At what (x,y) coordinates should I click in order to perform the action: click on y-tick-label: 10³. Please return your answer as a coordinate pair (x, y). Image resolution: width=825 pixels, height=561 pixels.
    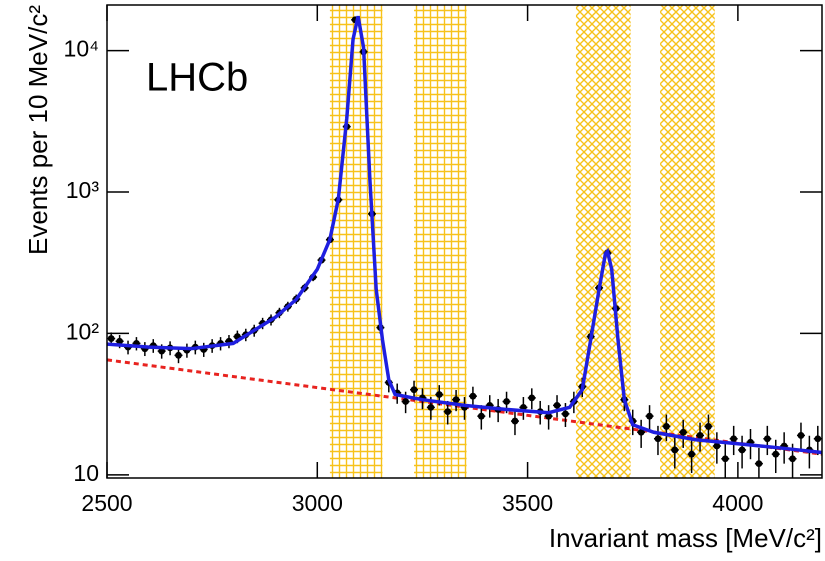
    Looking at the image, I should click on (83, 190).